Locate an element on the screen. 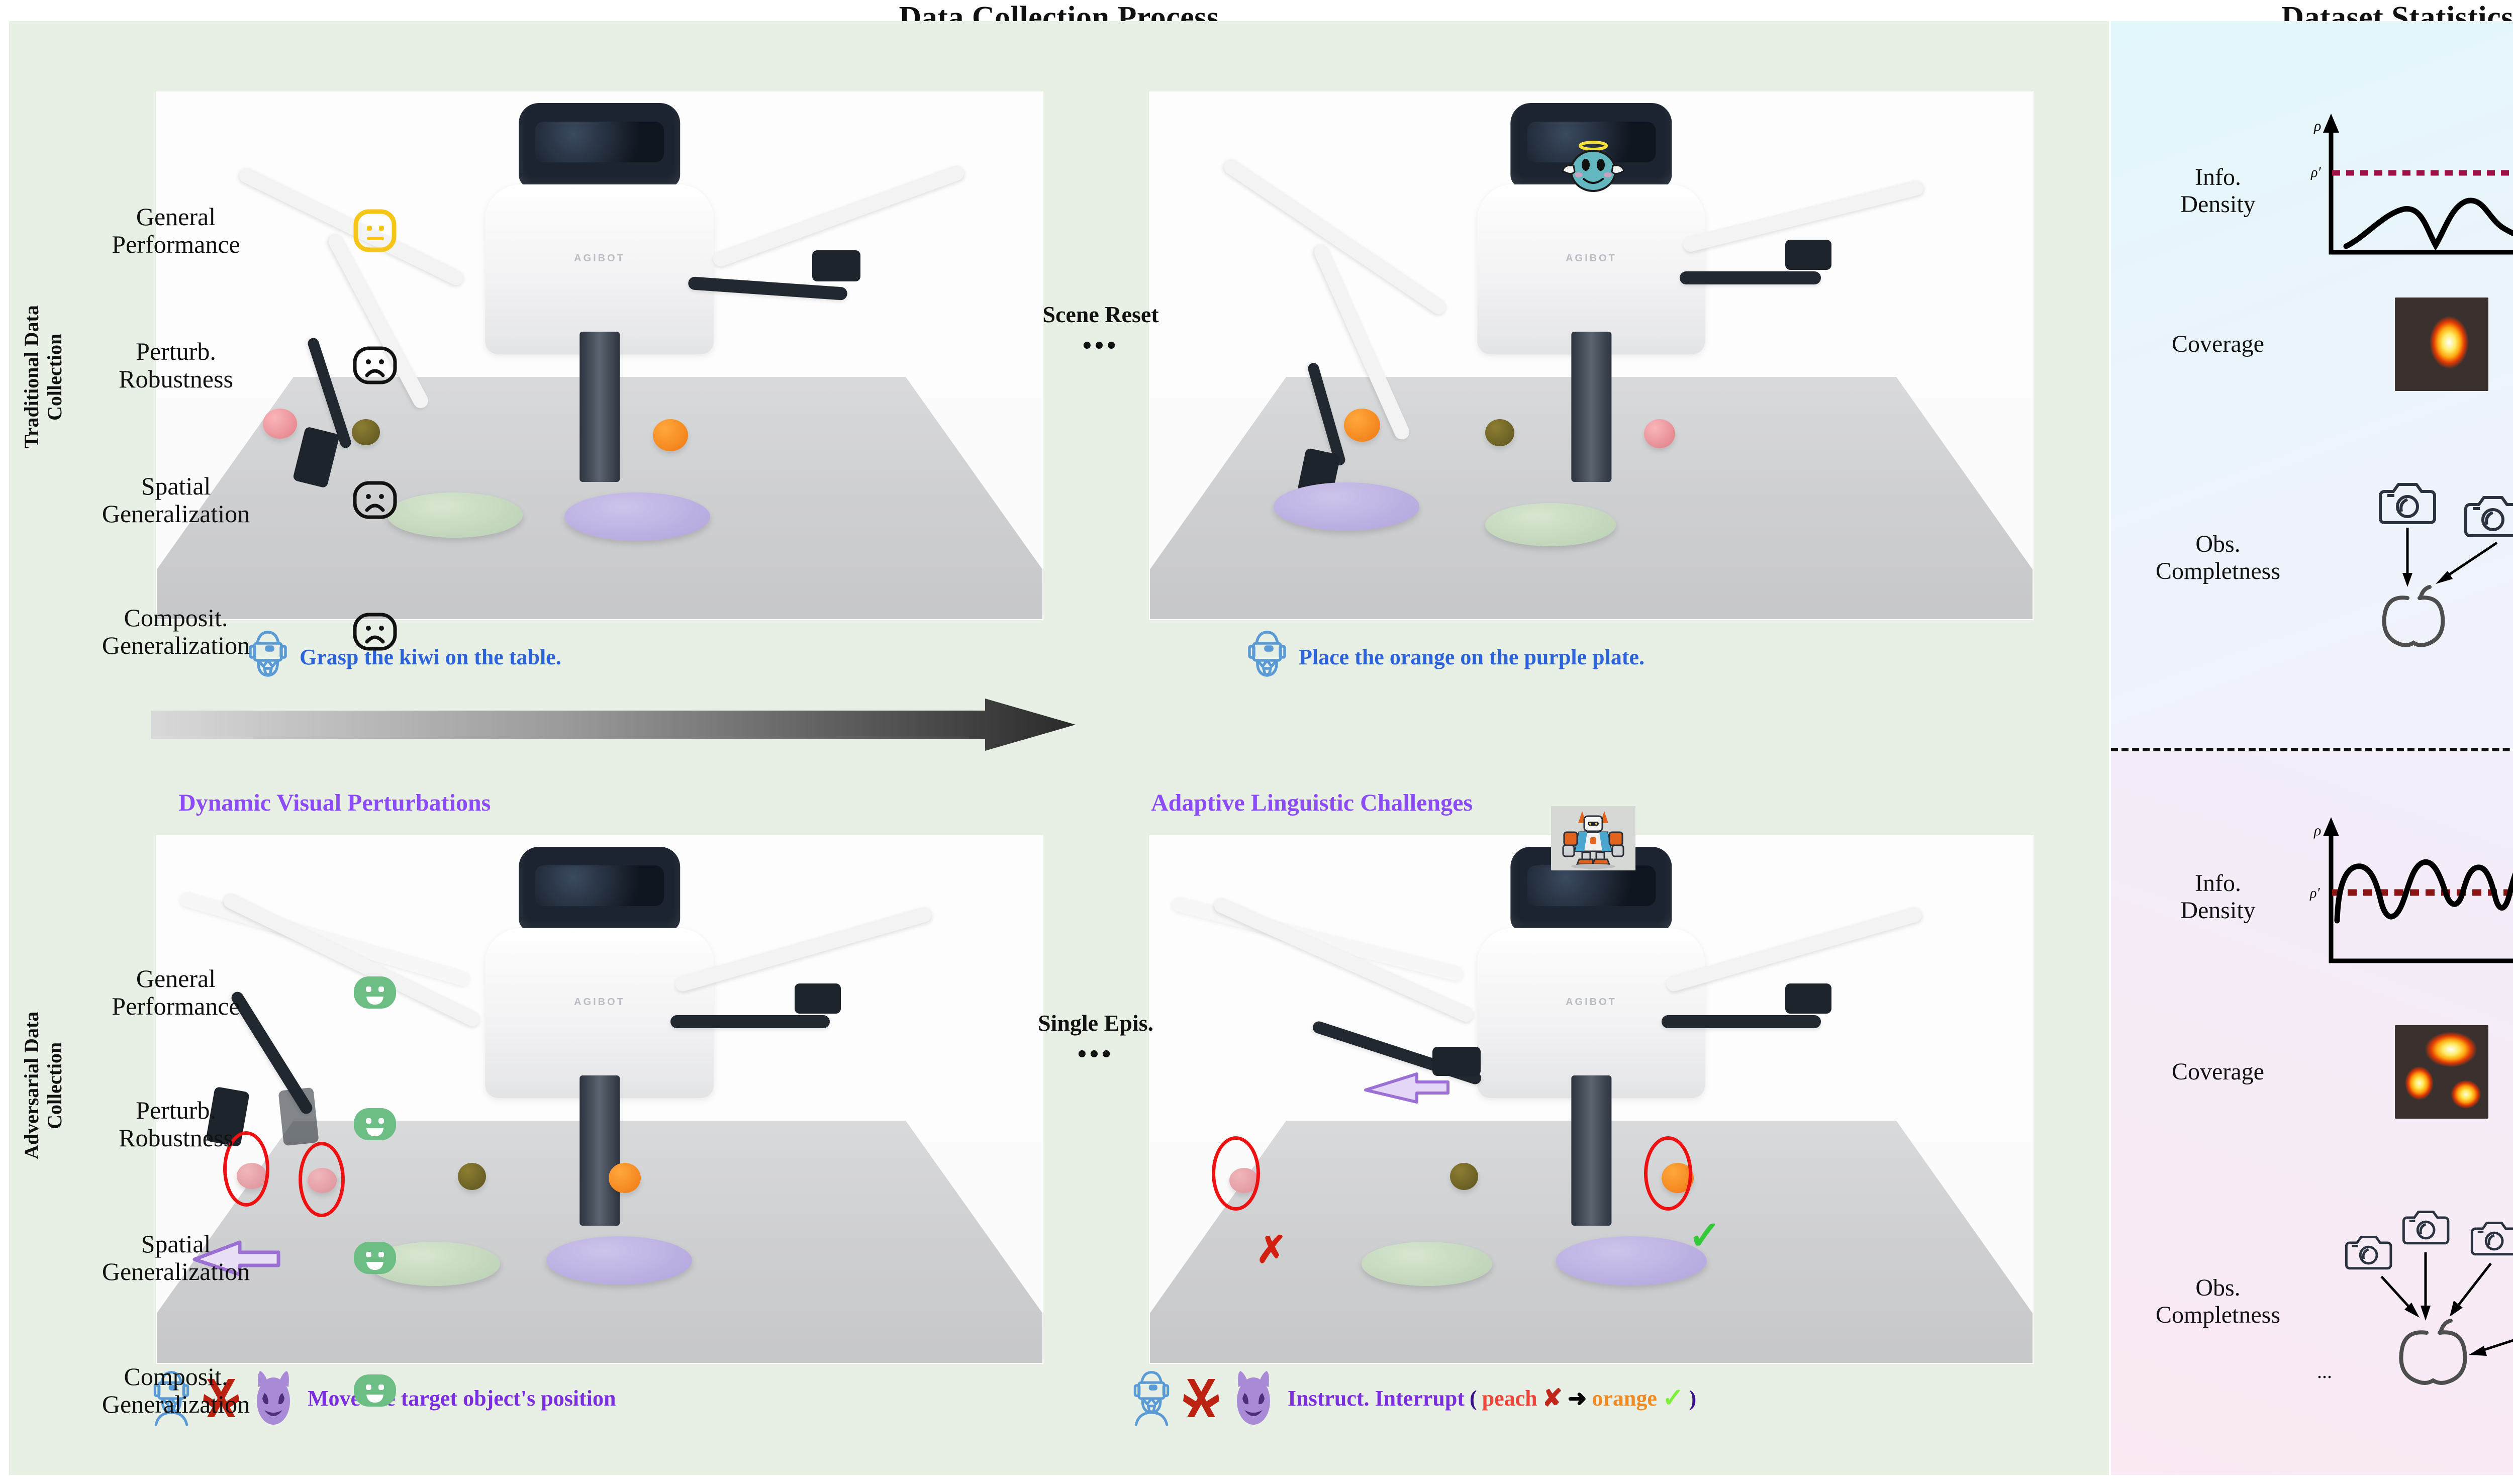 The image size is (2513, 1484). caption-place-orange: Place the orange on the purple plate. is located at coordinates (1446, 656).